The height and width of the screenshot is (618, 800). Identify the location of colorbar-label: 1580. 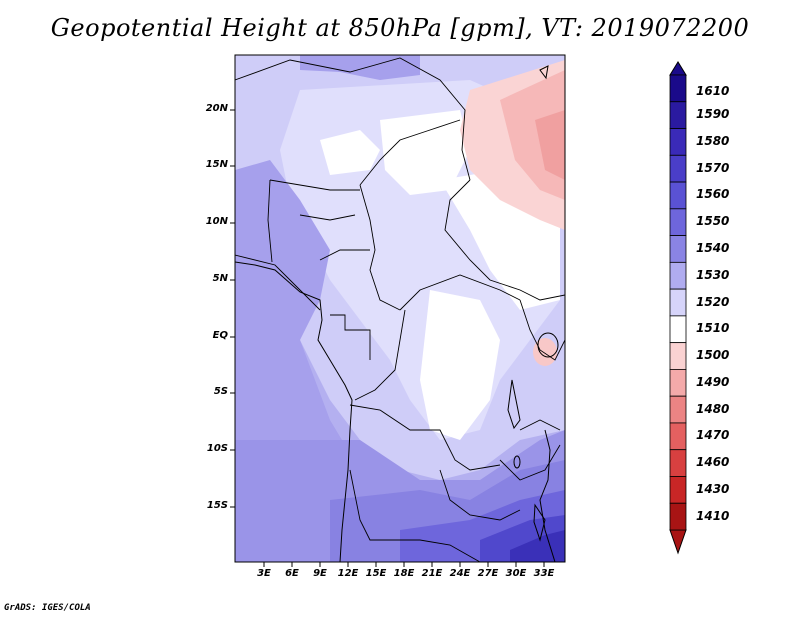
(713, 140).